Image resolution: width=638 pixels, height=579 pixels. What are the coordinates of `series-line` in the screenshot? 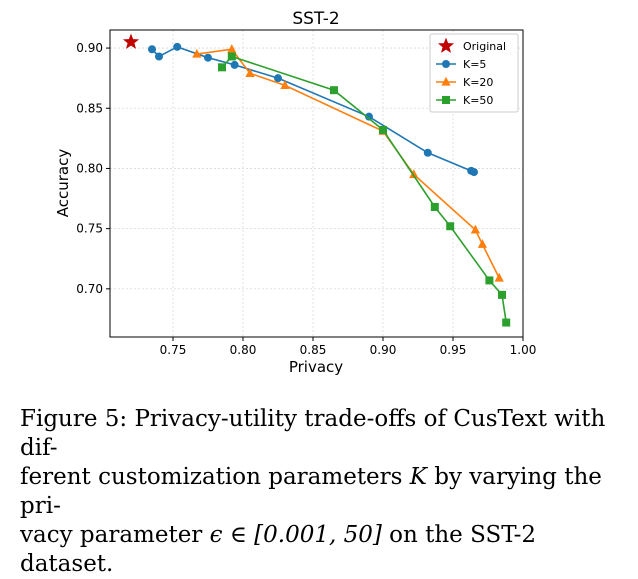 It's located at (313, 109).